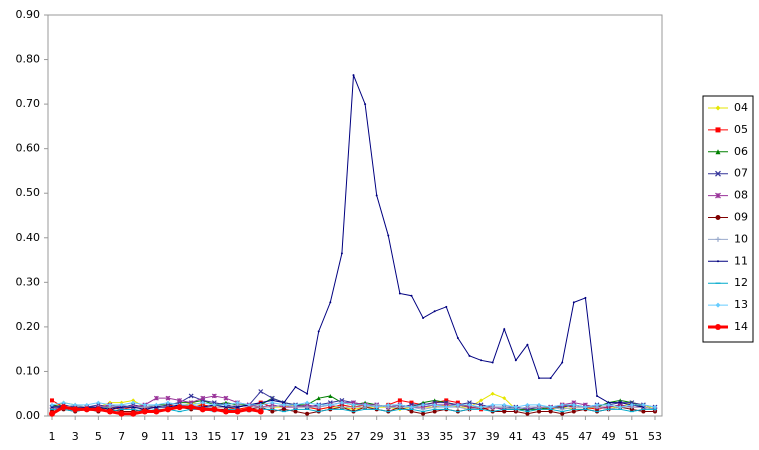 The width and height of the screenshot is (759, 450). What do you see at coordinates (469, 436) in the screenshot?
I see `x-tick-label: 37` at bounding box center [469, 436].